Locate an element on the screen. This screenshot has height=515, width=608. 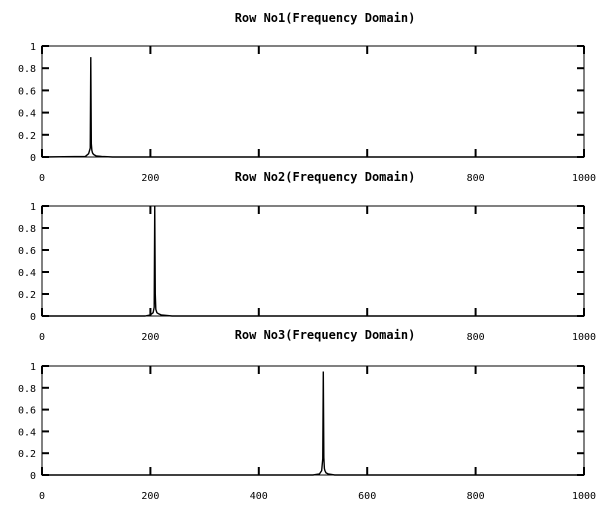
chart-title: Row No1(Frequency Domain) is located at coordinates (325, 18).